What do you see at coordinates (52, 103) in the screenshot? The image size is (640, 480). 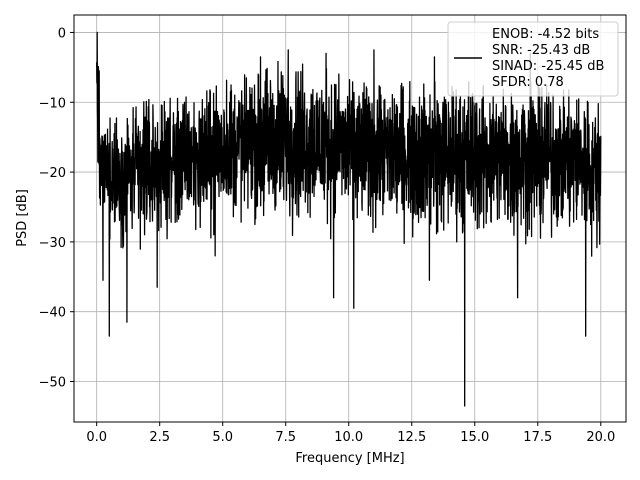 I see `y-tick-label: −10` at bounding box center [52, 103].